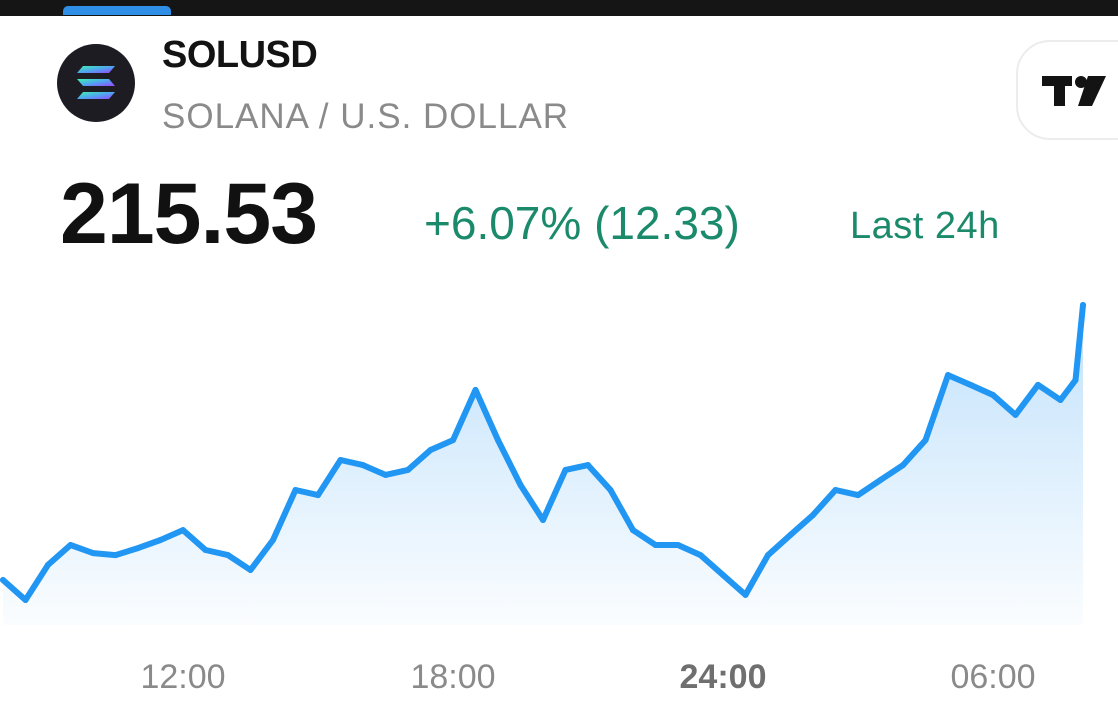 The width and height of the screenshot is (1118, 717). Describe the element at coordinates (240, 55) in the screenshot. I see `symbol-title: SOLUSD` at that location.